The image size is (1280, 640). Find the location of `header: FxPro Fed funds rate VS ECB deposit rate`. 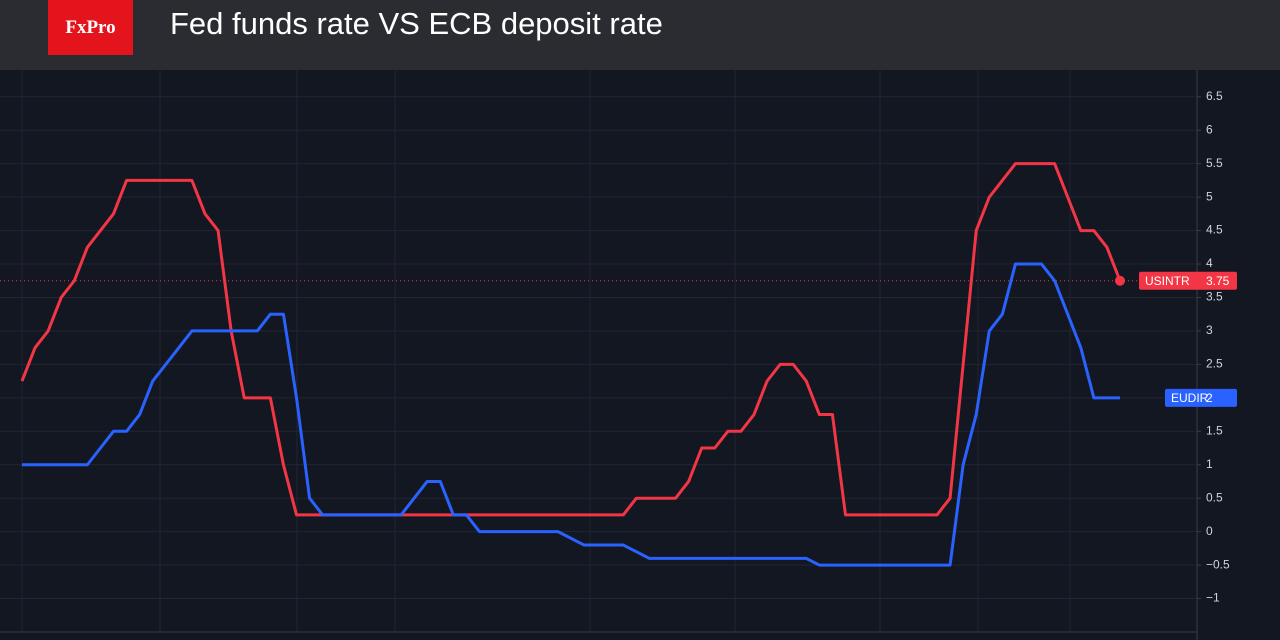

header: FxPro Fed funds rate VS ECB deposit rate is located at coordinates (640, 35).